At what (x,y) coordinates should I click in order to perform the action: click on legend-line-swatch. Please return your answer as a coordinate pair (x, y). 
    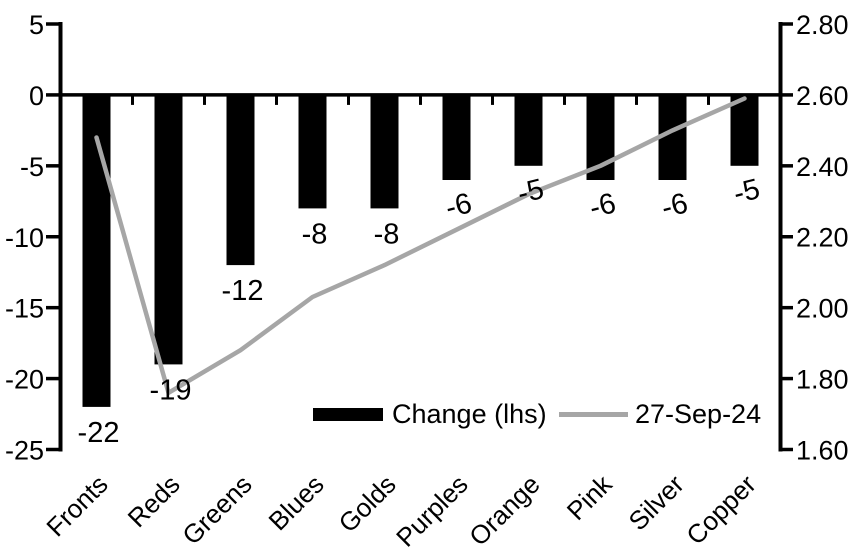
    Looking at the image, I should click on (593, 414).